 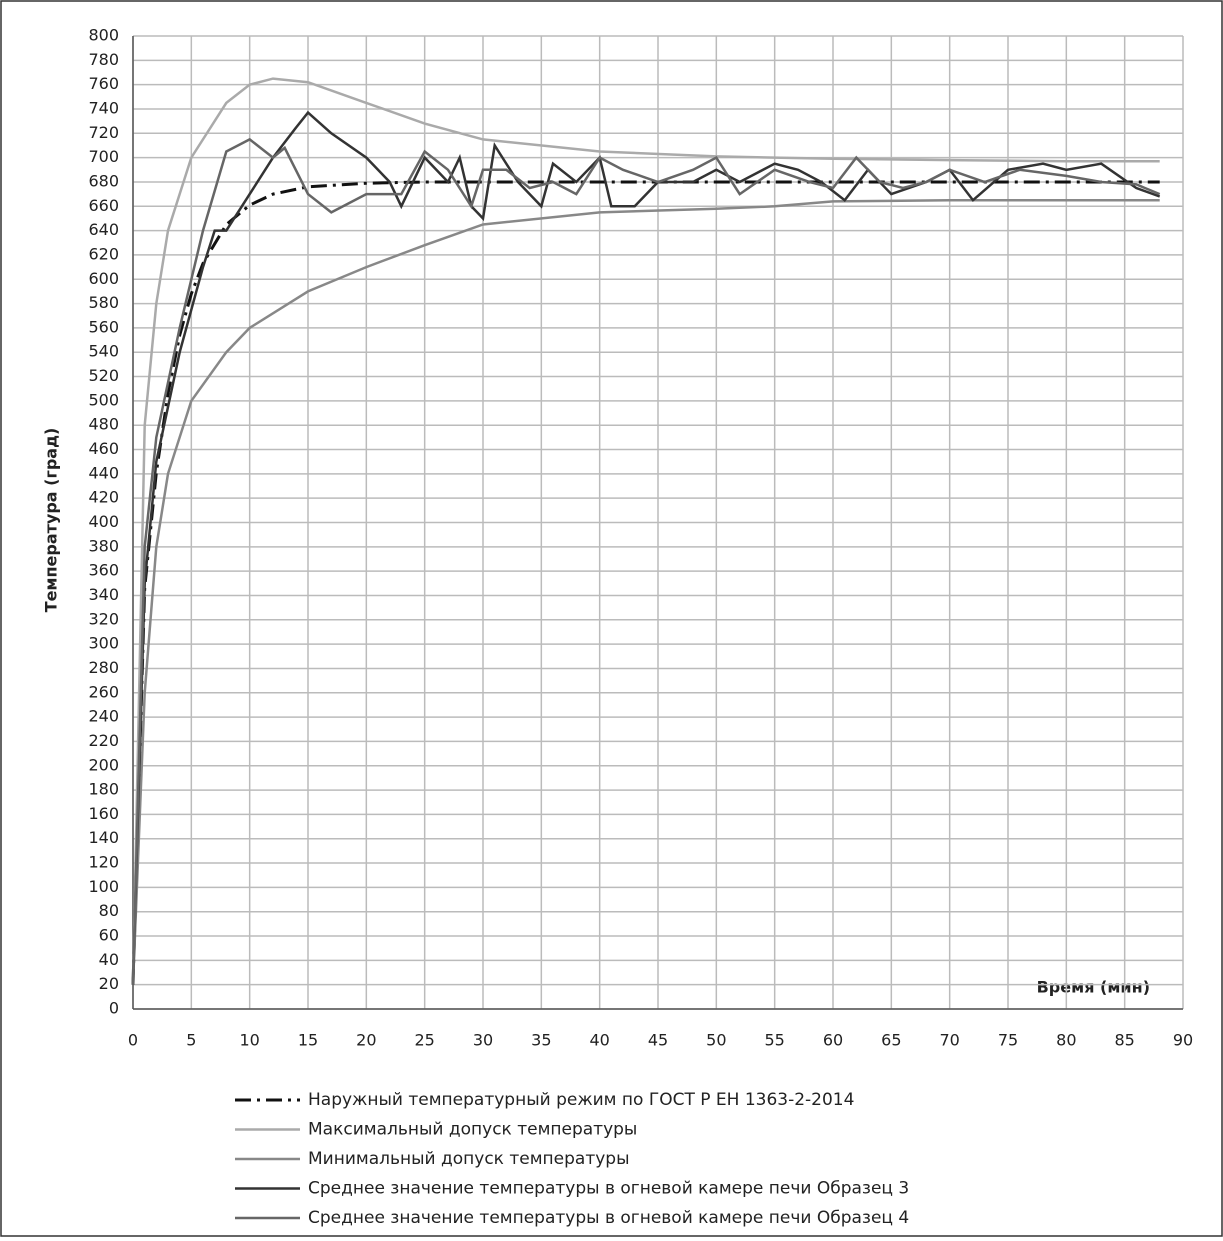 What do you see at coordinates (109, 935) in the screenshot?
I see `y-tick-label: 60` at bounding box center [109, 935].